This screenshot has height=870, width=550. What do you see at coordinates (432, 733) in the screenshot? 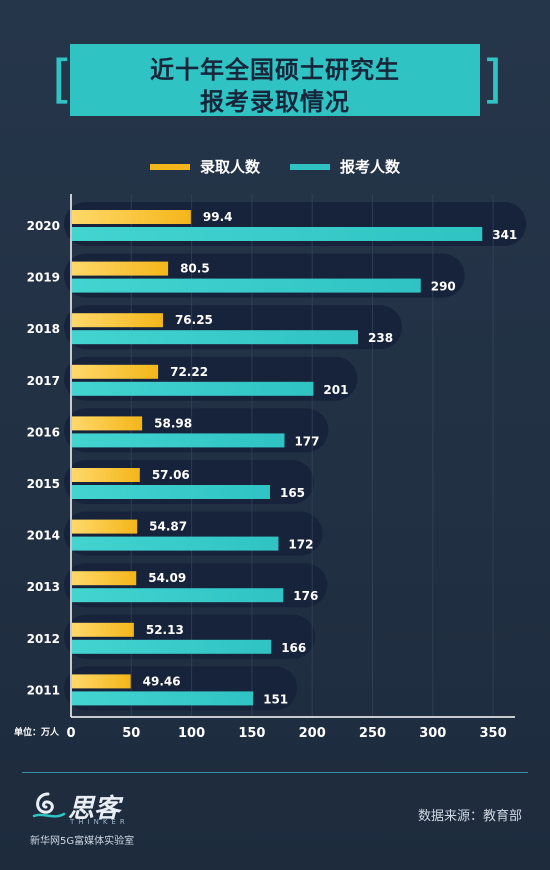
I see `x-tick-label: 300` at bounding box center [432, 733].